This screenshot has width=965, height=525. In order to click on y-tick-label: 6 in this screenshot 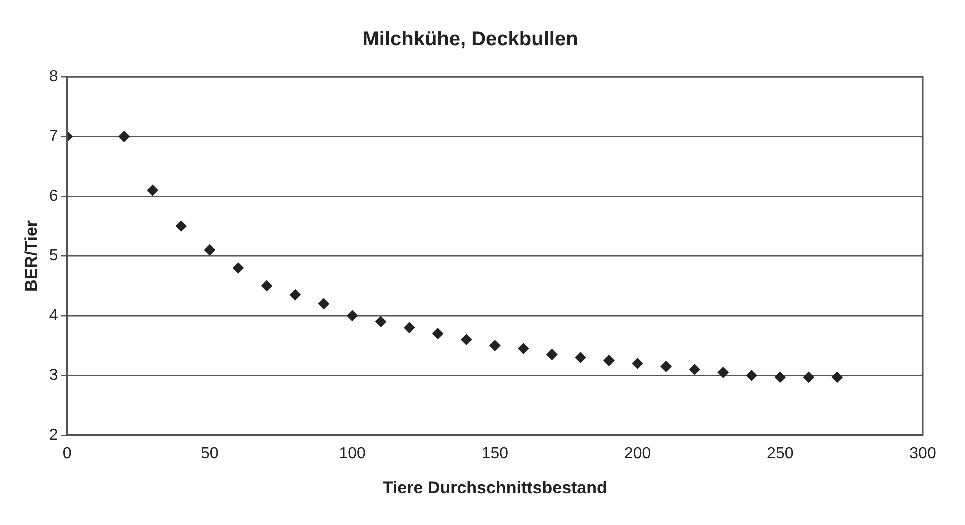, I will do `click(53, 196)`.